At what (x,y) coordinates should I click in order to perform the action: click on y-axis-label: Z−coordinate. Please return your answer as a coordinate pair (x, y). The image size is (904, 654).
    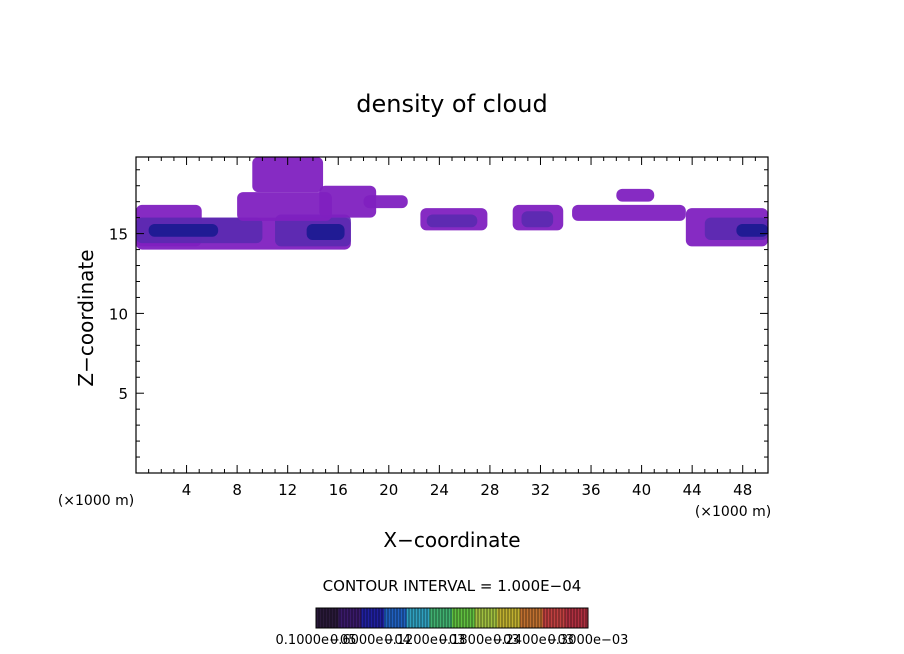
    Looking at the image, I should click on (86, 317).